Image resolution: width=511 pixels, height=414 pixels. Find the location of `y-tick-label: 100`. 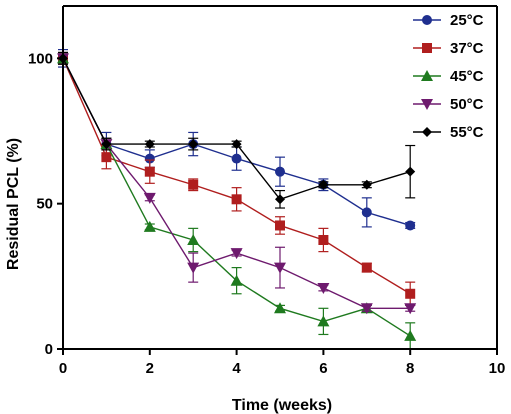

y-tick-label: 100 is located at coordinates (40, 58).